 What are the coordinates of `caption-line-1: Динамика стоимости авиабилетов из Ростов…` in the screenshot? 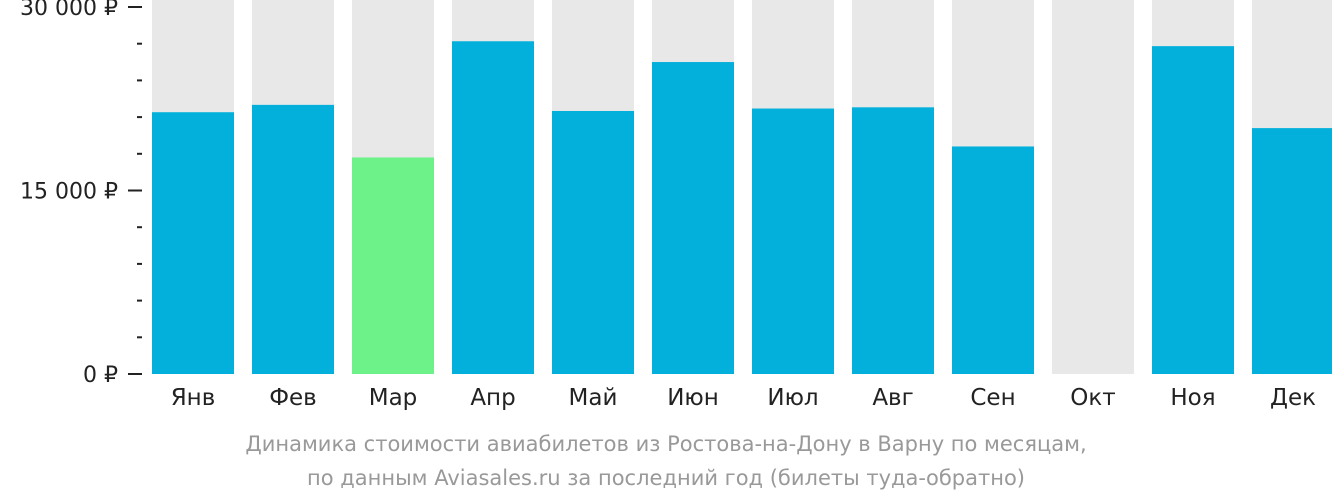 It's located at (666, 444).